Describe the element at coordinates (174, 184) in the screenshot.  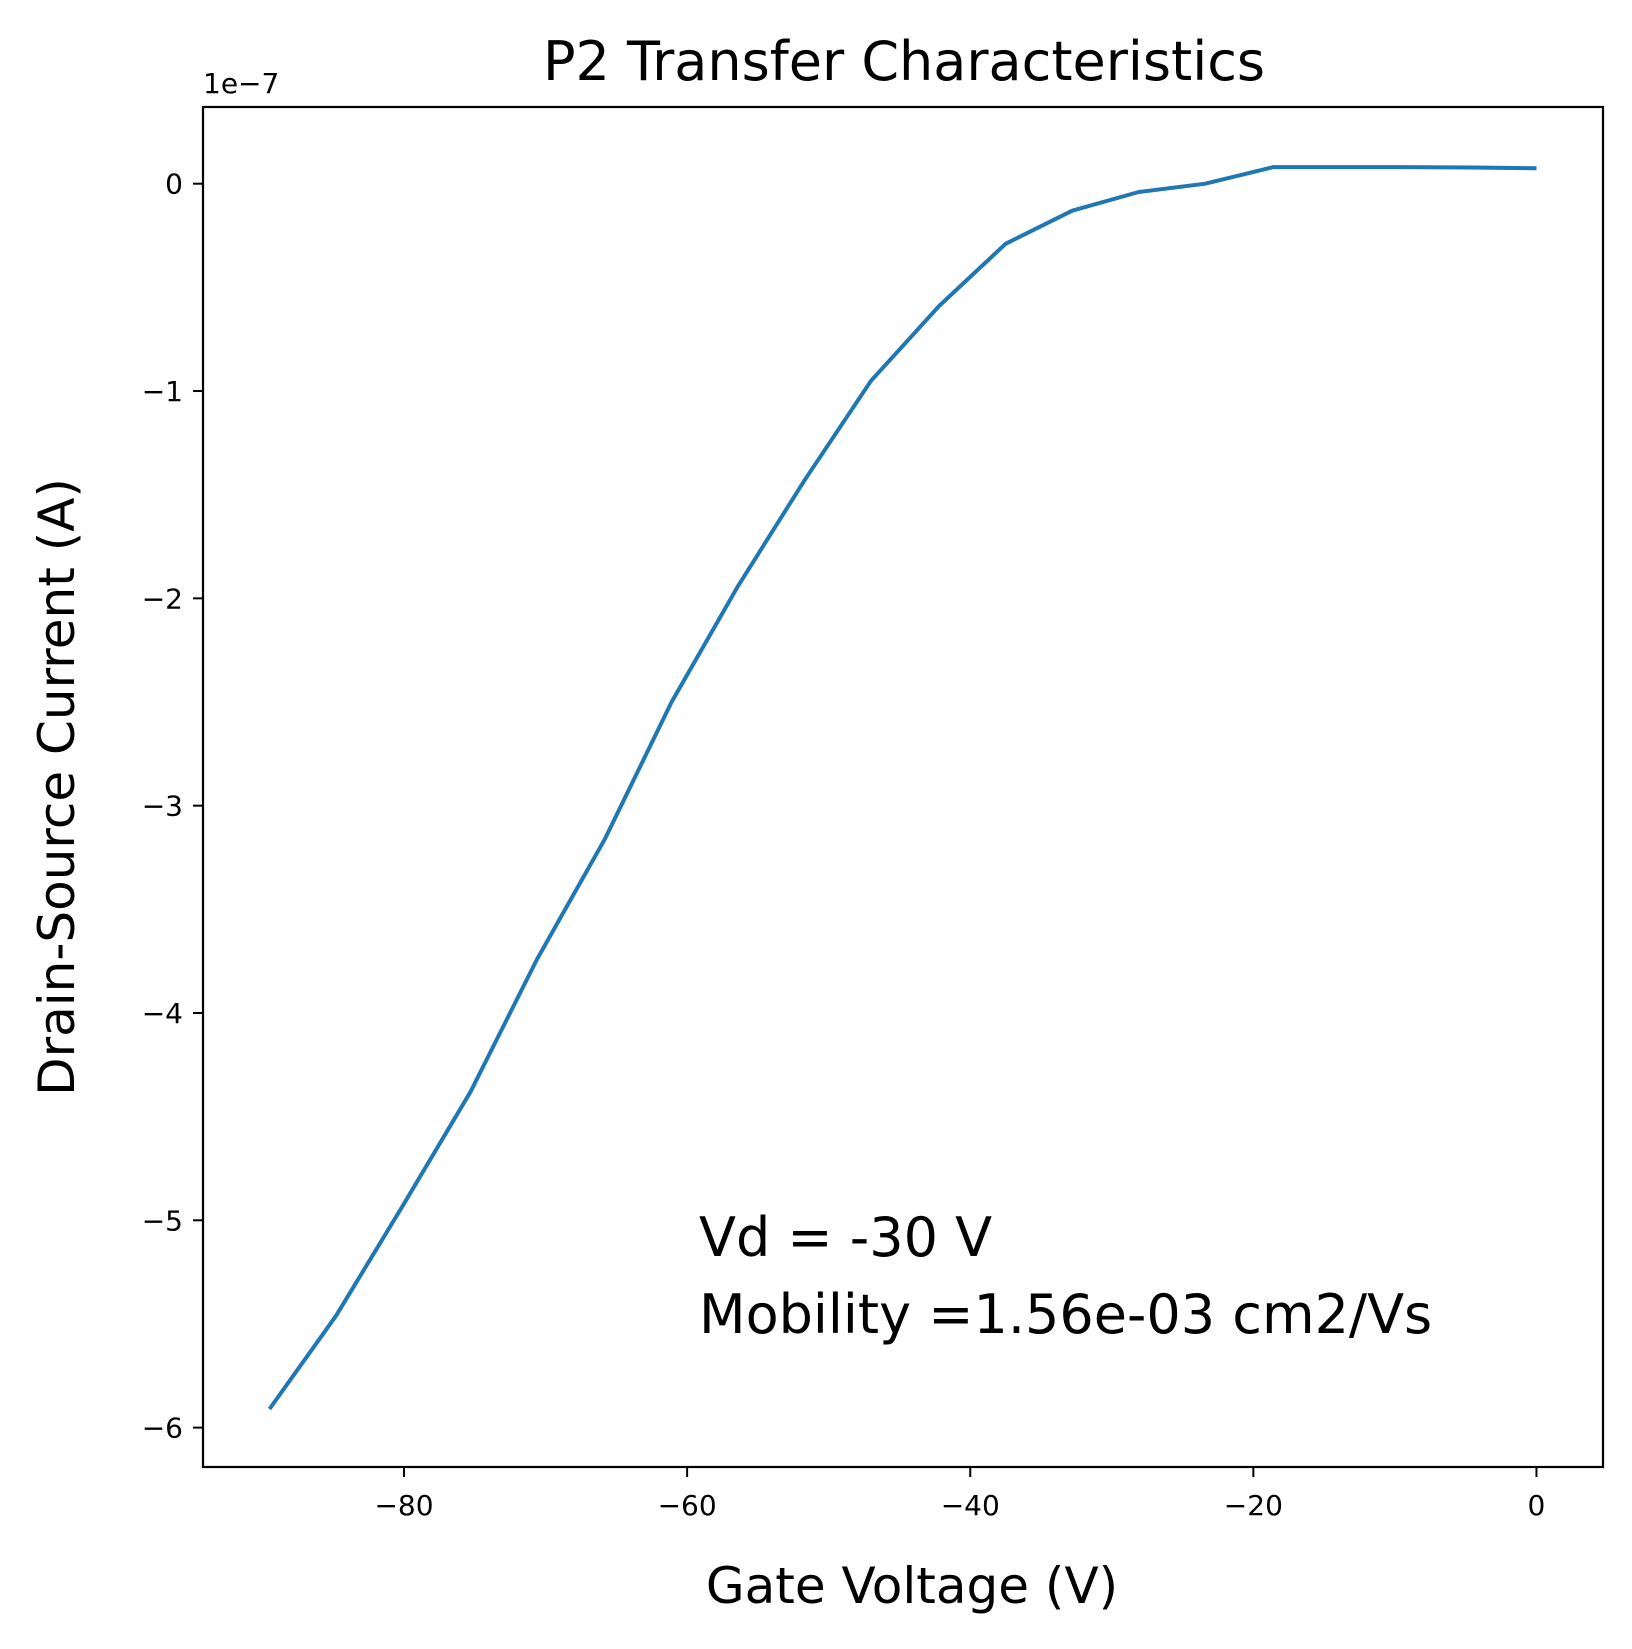
I see `y-tick-label: 0` at that location.